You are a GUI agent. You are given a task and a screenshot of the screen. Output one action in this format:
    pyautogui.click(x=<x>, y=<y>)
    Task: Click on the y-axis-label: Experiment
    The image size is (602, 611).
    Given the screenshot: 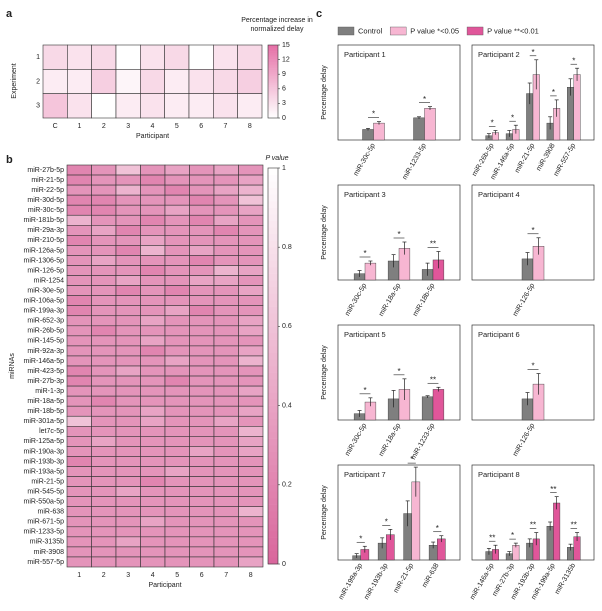 What is the action you would take?
    pyautogui.click(x=14, y=80)
    